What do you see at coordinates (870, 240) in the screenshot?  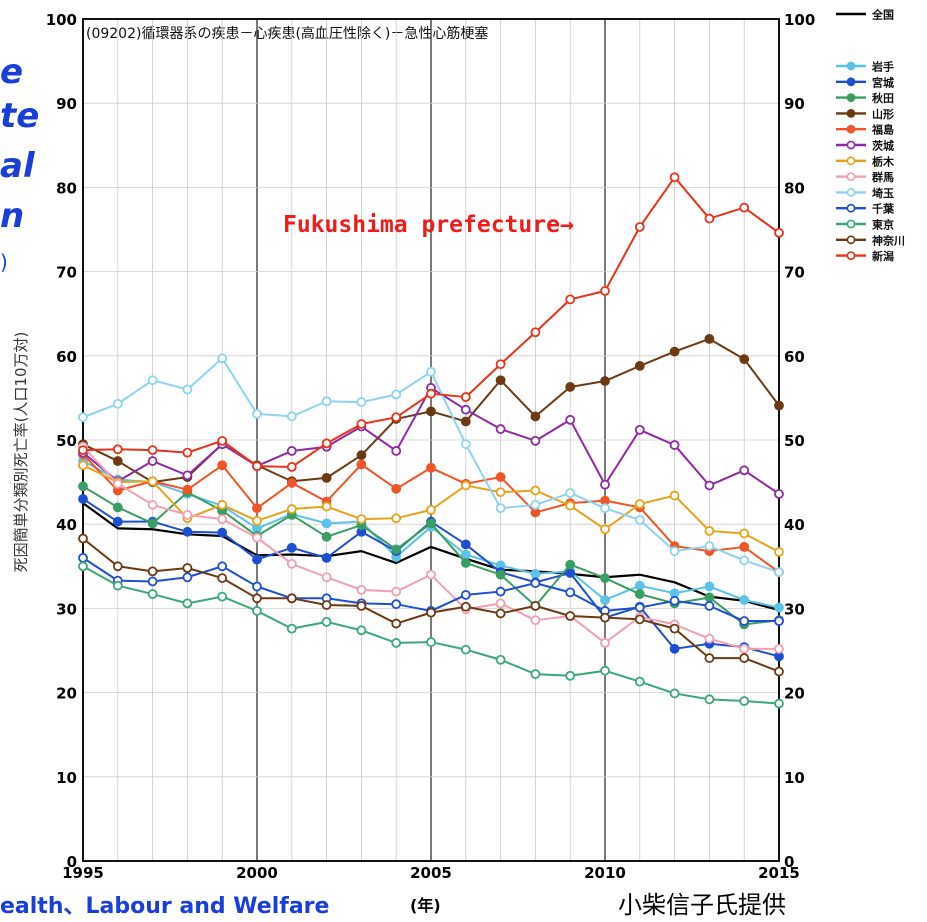 I see `legend-item: 神奈川` at bounding box center [870, 240].